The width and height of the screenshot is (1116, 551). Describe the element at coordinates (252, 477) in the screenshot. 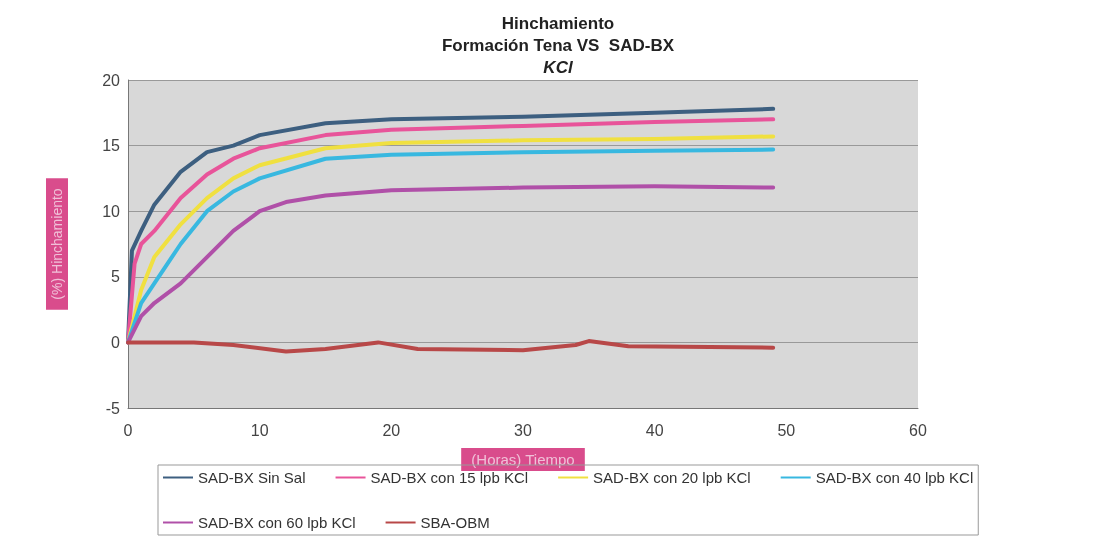

I see `legend-label: SAD-BX Sin Sal` at that location.